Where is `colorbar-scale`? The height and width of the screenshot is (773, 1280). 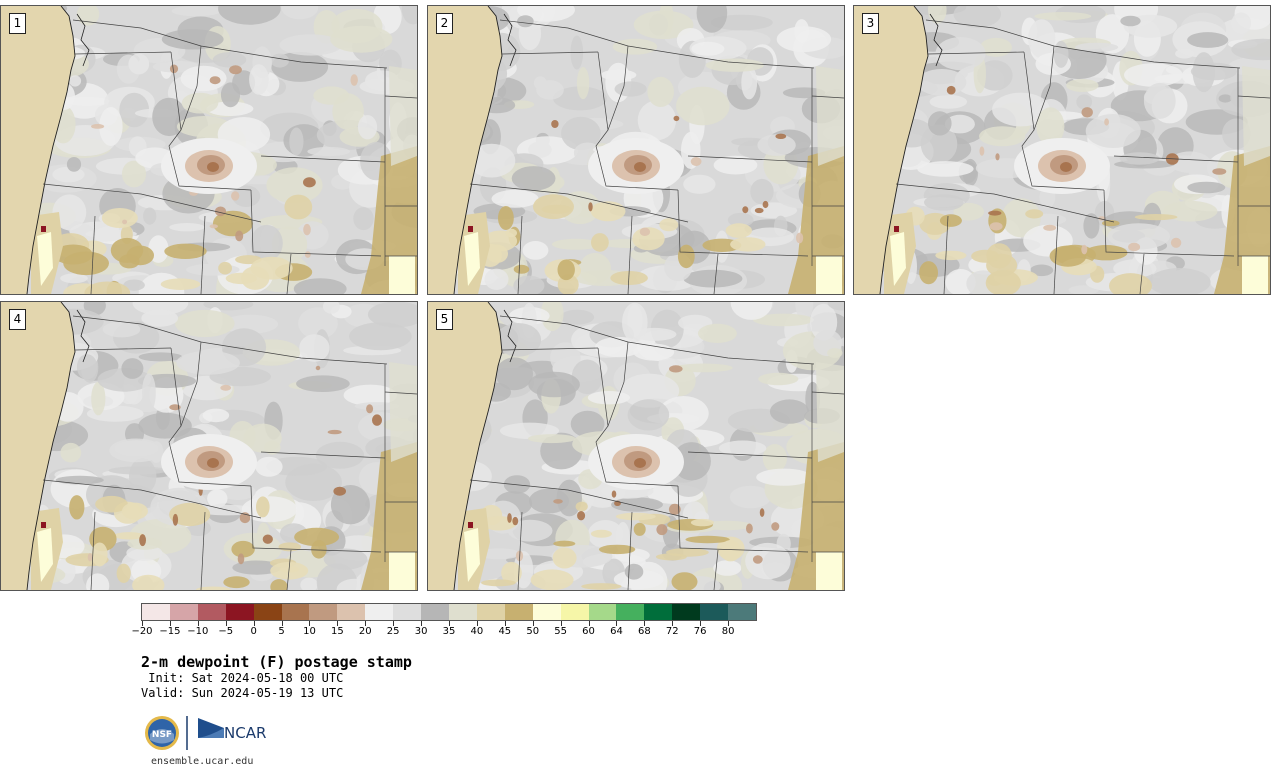 colorbar-scale is located at coordinates (449, 612).